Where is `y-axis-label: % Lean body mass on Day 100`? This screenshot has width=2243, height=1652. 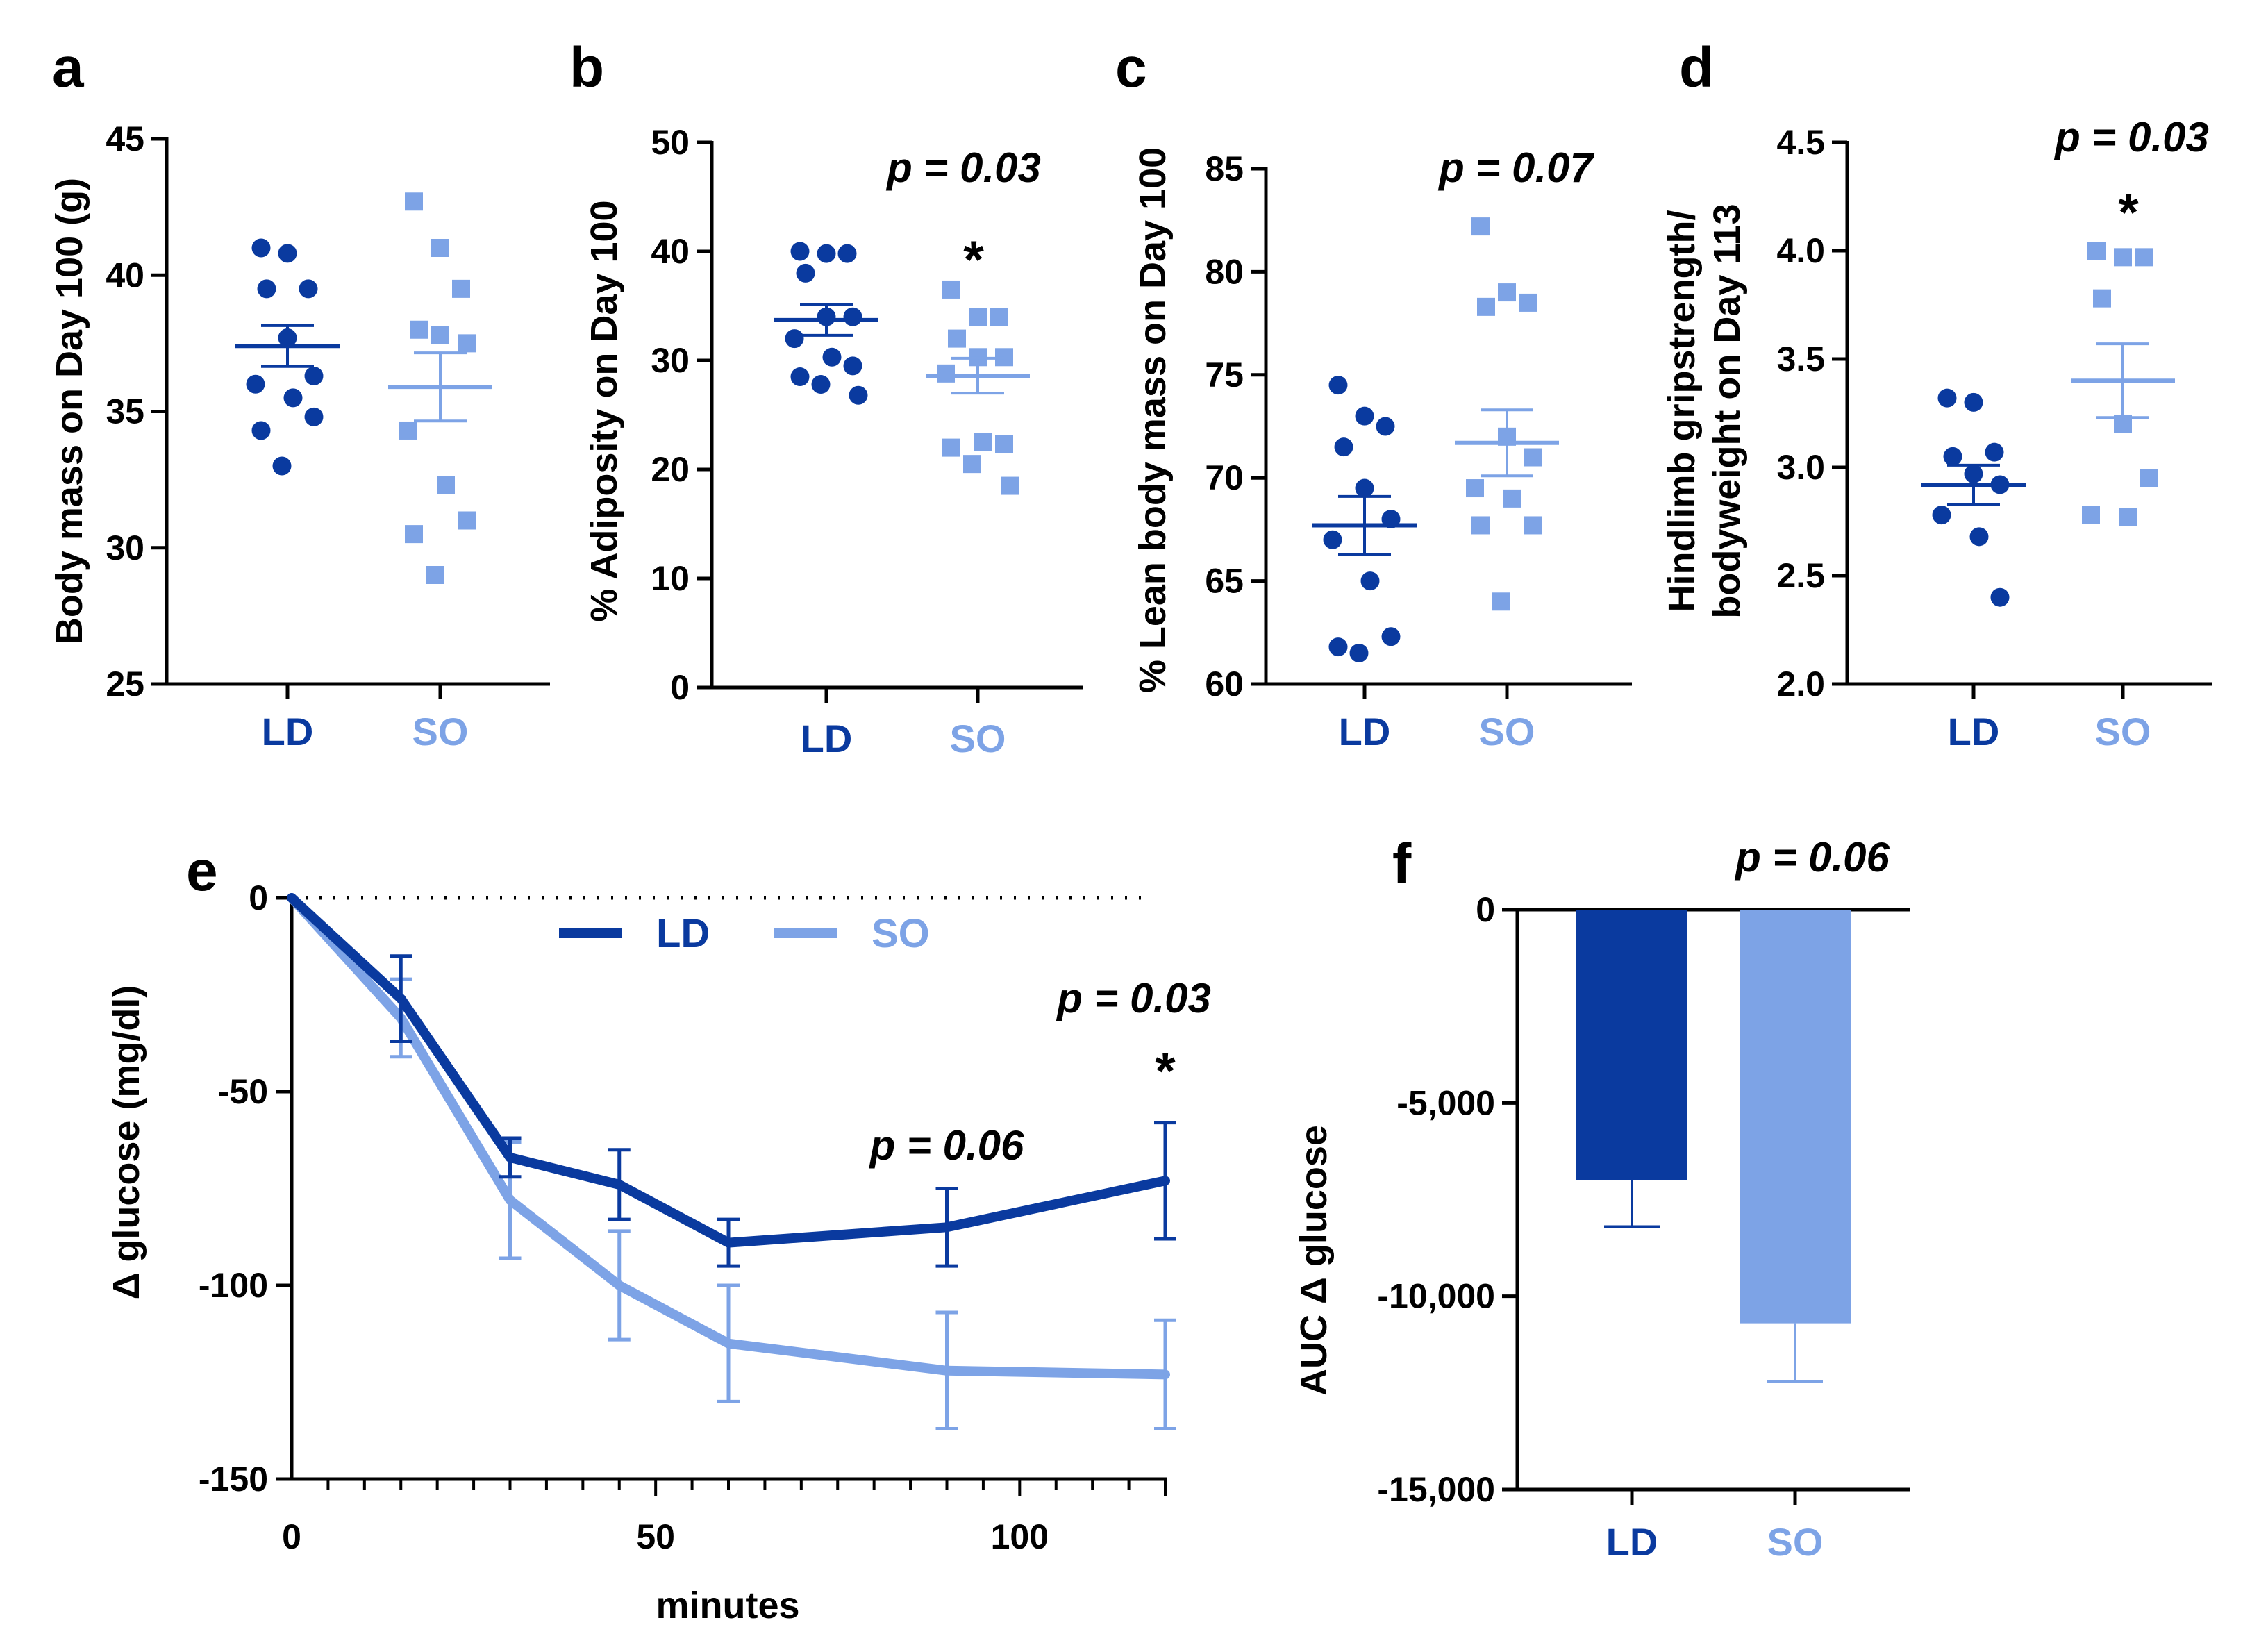 y-axis-label: % Lean body mass on Day 100 is located at coordinates (1153, 420).